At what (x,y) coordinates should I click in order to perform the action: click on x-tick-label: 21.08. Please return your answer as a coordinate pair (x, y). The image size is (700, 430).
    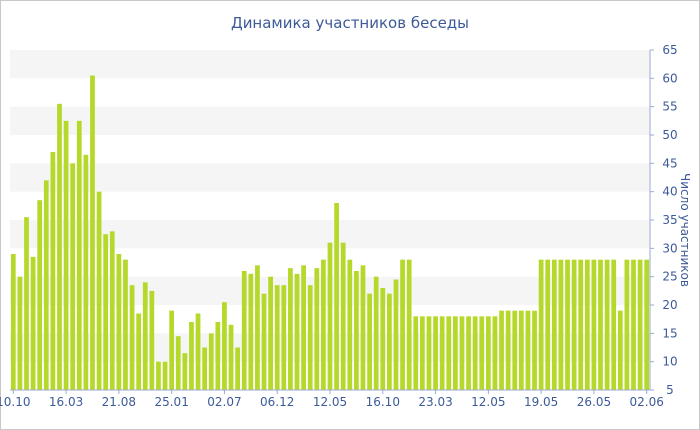
    Looking at the image, I should click on (119, 402).